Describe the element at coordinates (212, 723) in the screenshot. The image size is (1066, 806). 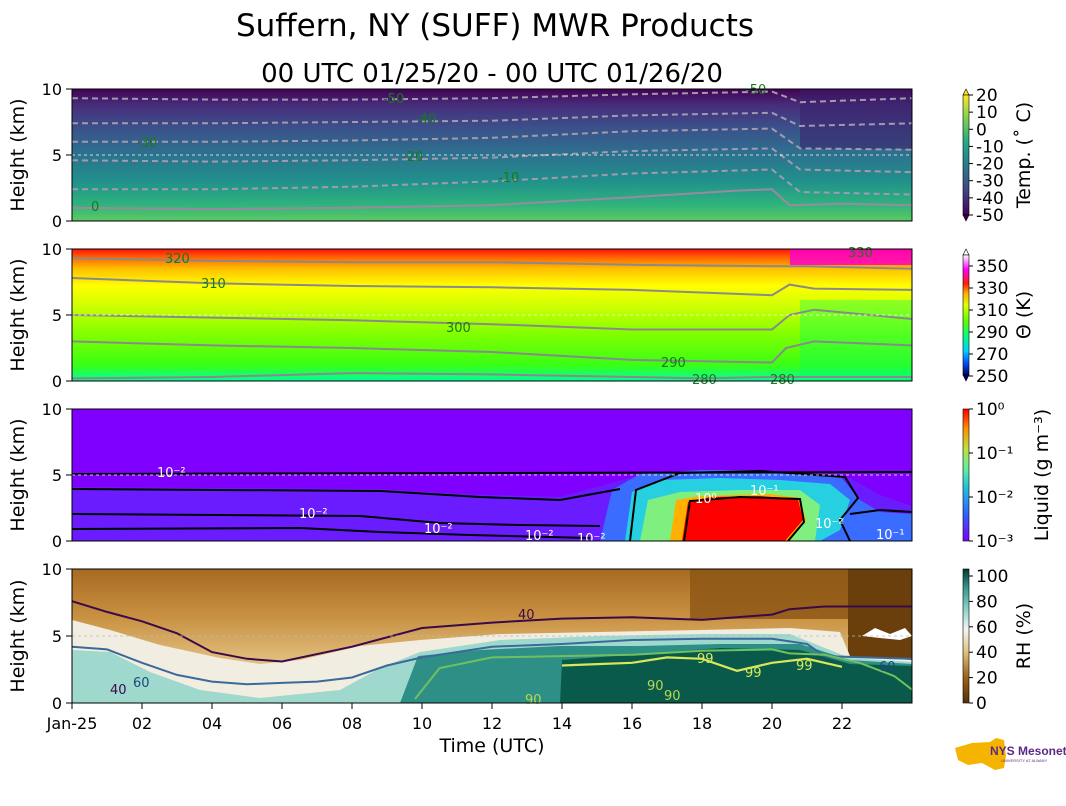
I see `x-tick-label: 04` at that location.